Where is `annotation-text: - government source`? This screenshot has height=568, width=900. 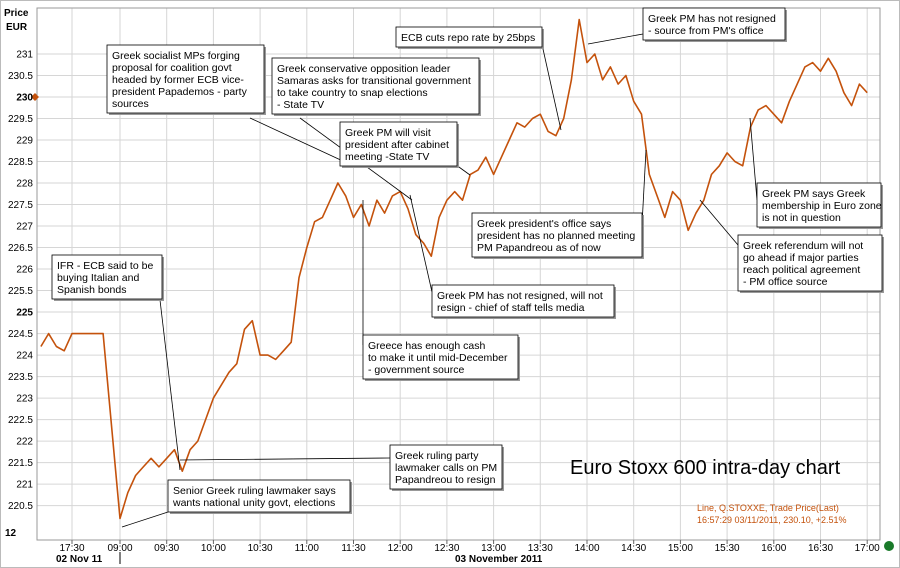
annotation-text: - government source is located at coordinates (416, 370).